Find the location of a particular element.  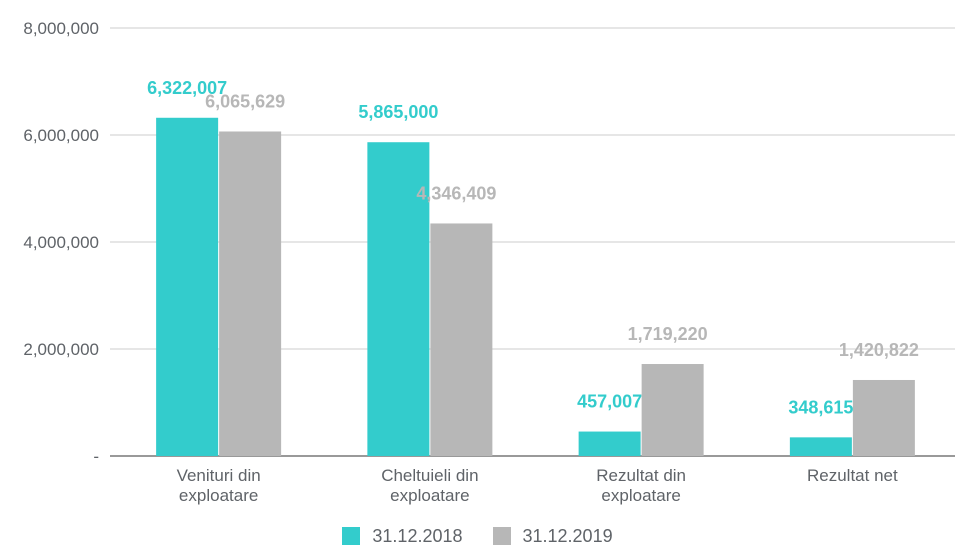

data-label: 1,719,220 is located at coordinates (668, 334).